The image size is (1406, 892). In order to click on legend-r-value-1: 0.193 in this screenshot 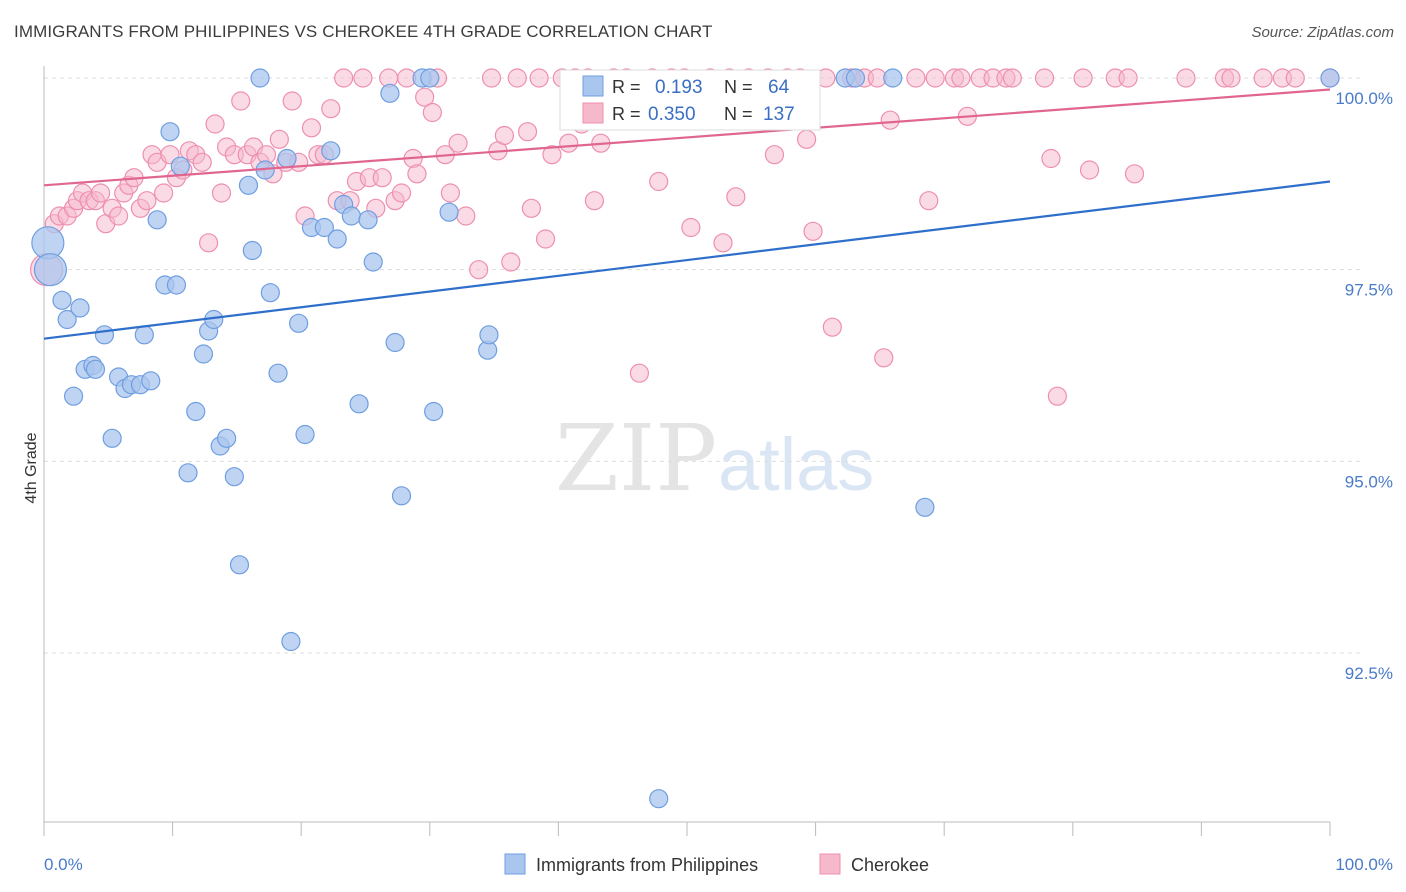, I will do `click(679, 87)`.